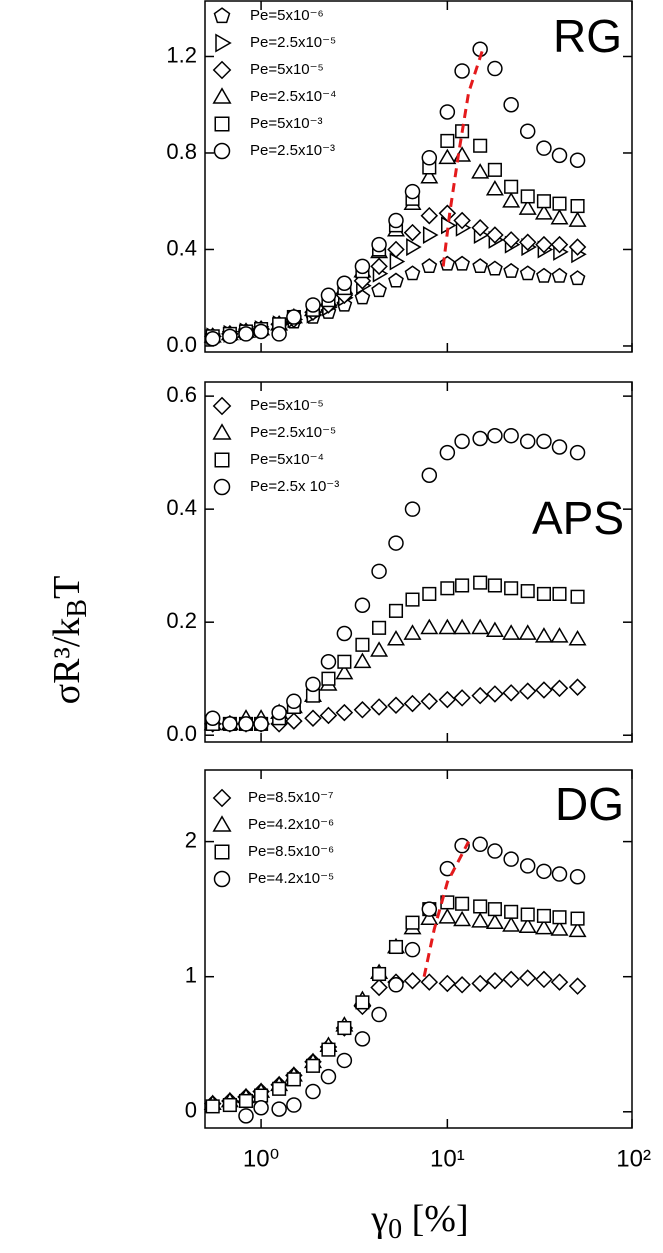  Describe the element at coordinates (291, 797) in the screenshot. I see `legend-label: Pe=8.5x10⁻⁷` at that location.